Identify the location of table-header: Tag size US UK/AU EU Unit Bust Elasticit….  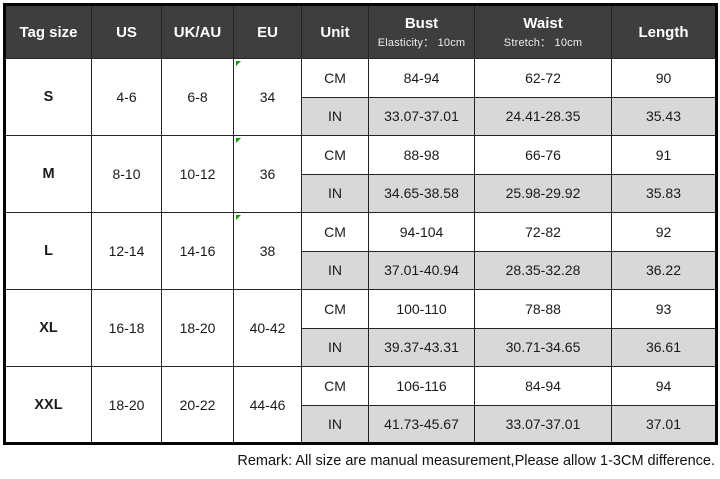
(360, 31).